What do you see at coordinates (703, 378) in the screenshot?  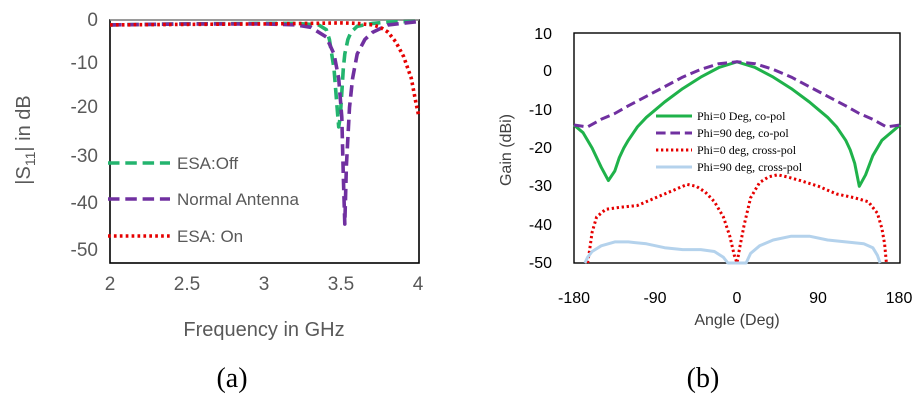 I see `panel-b-caption: (b)` at bounding box center [703, 378].